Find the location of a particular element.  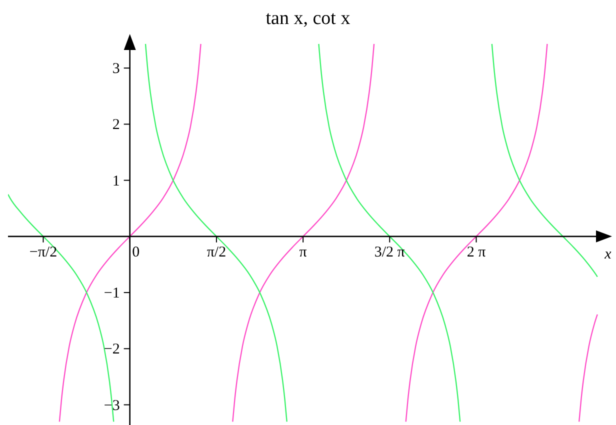

y-tick-label: 2 is located at coordinates (116, 125).